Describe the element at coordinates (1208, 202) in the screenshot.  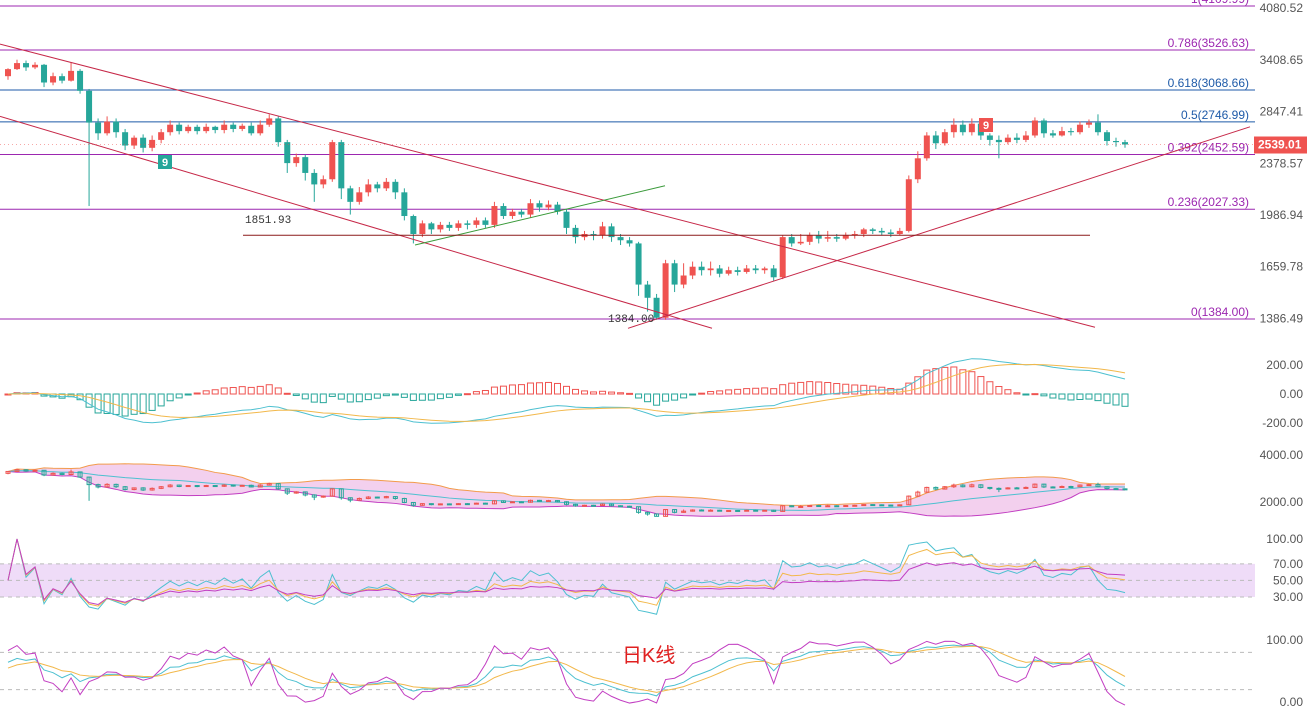
I see `fib-label: 0.236(2027.33)` at that location.